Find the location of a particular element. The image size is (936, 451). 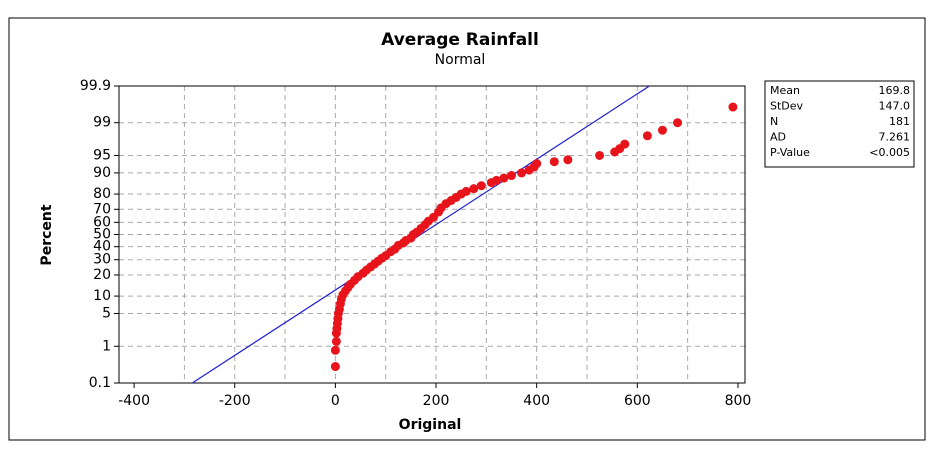

y-tick-label: 70 is located at coordinates (102, 209).